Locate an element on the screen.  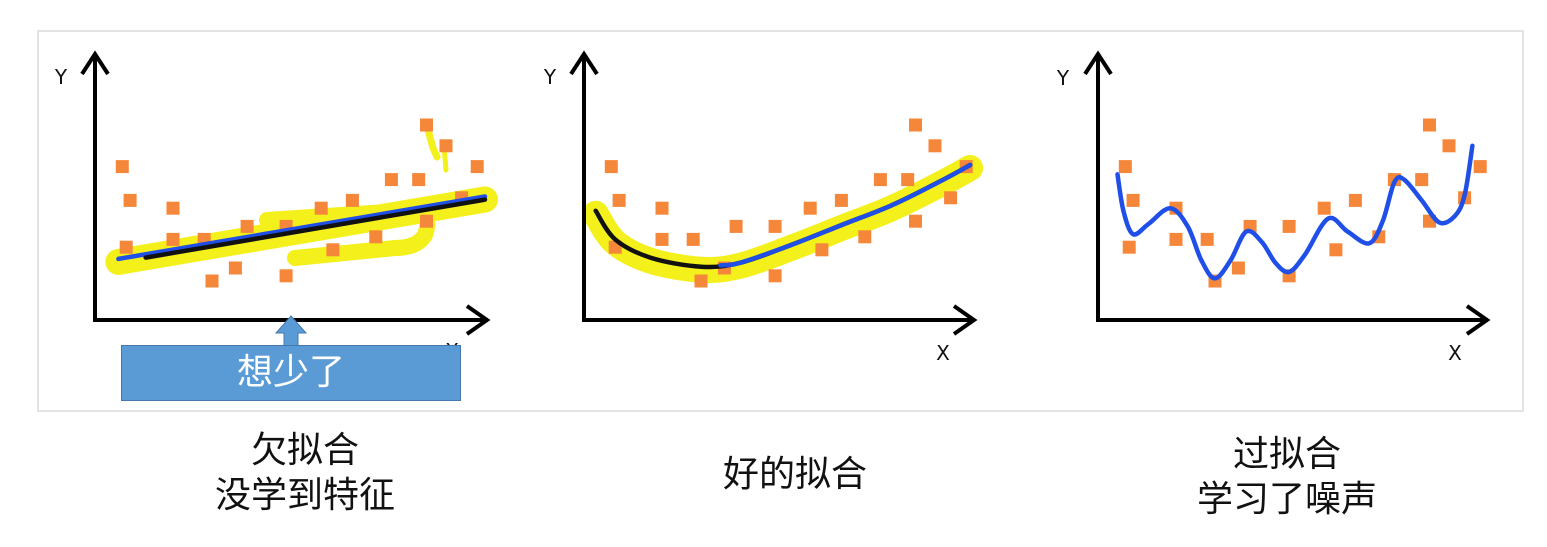
caption-subtitle: 没学到特征 is located at coordinates (304, 495).